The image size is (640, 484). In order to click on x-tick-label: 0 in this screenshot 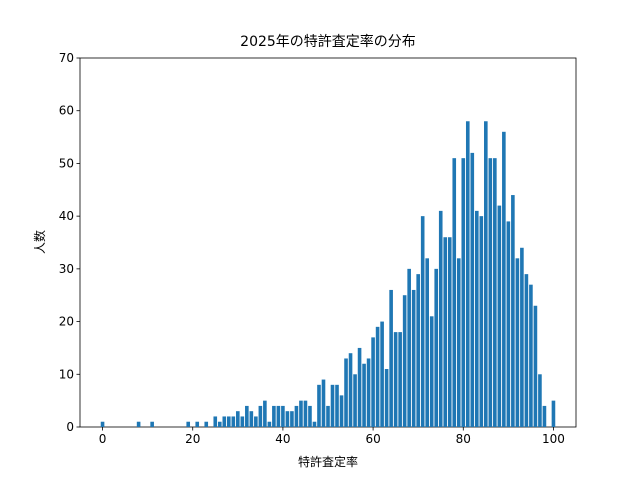, I will do `click(103, 439)`.